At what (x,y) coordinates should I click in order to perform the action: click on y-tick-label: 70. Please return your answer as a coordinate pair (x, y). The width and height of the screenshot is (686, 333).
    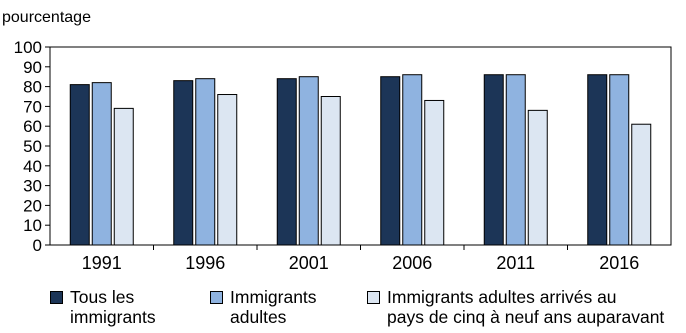
    Looking at the image, I should click on (32, 106).